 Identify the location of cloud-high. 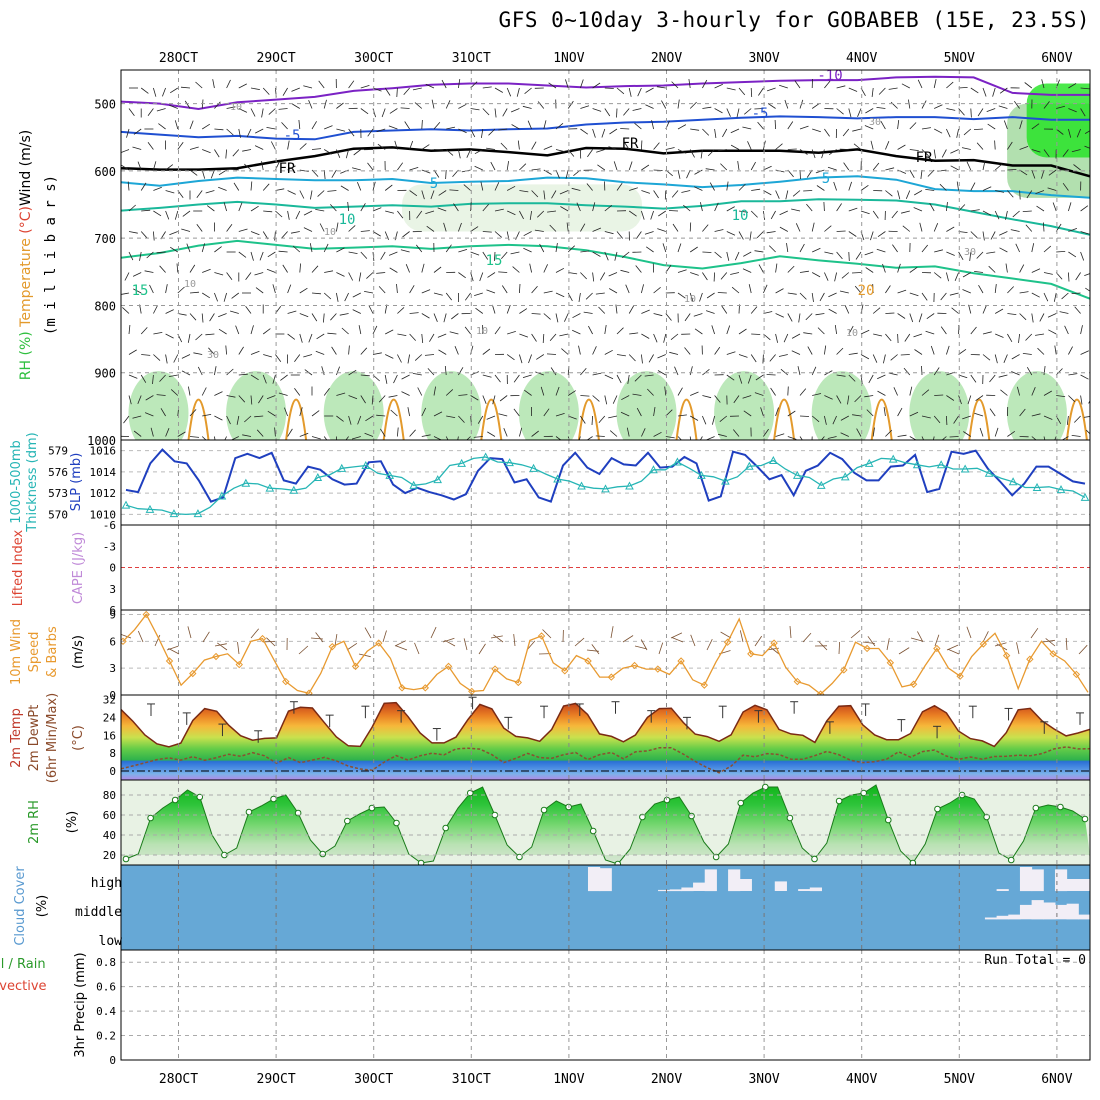
(687, 889).